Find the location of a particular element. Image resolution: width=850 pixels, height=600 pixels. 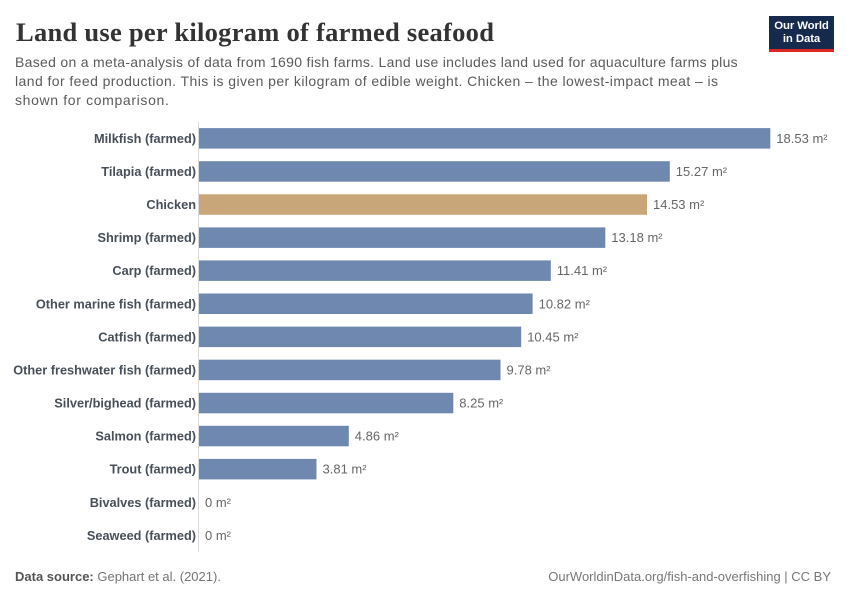

svg-text: 10.82 m² is located at coordinates (565, 303).